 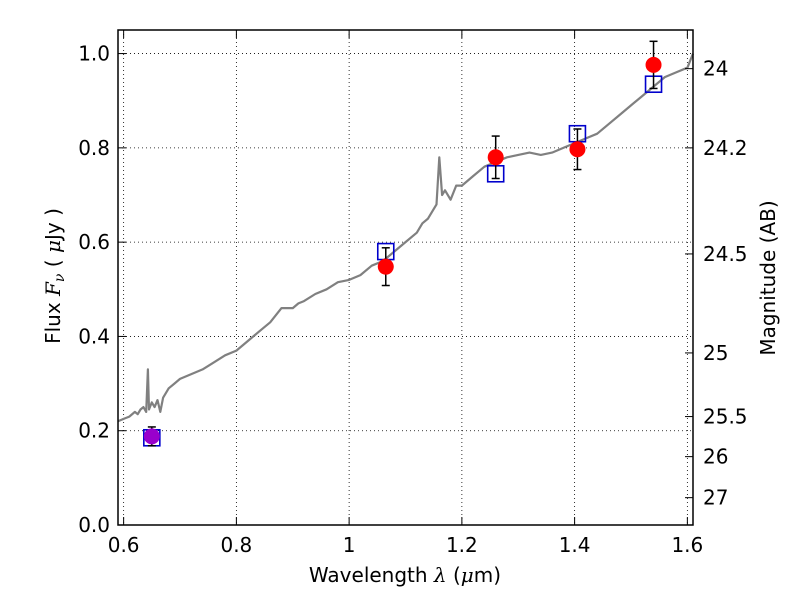 What do you see at coordinates (687, 545) in the screenshot?
I see `x-tick-label: 1.6` at bounding box center [687, 545].